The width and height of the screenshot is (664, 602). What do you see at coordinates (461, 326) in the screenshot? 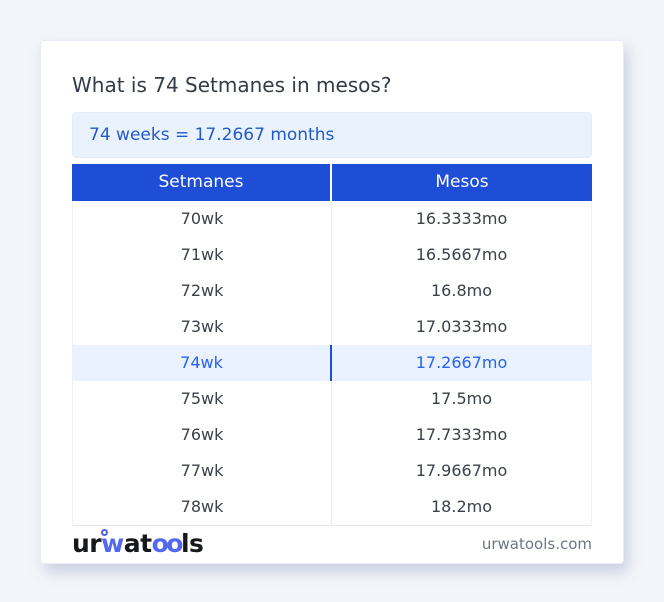
I see `cell-mesos: 17.0333mo` at bounding box center [461, 326].